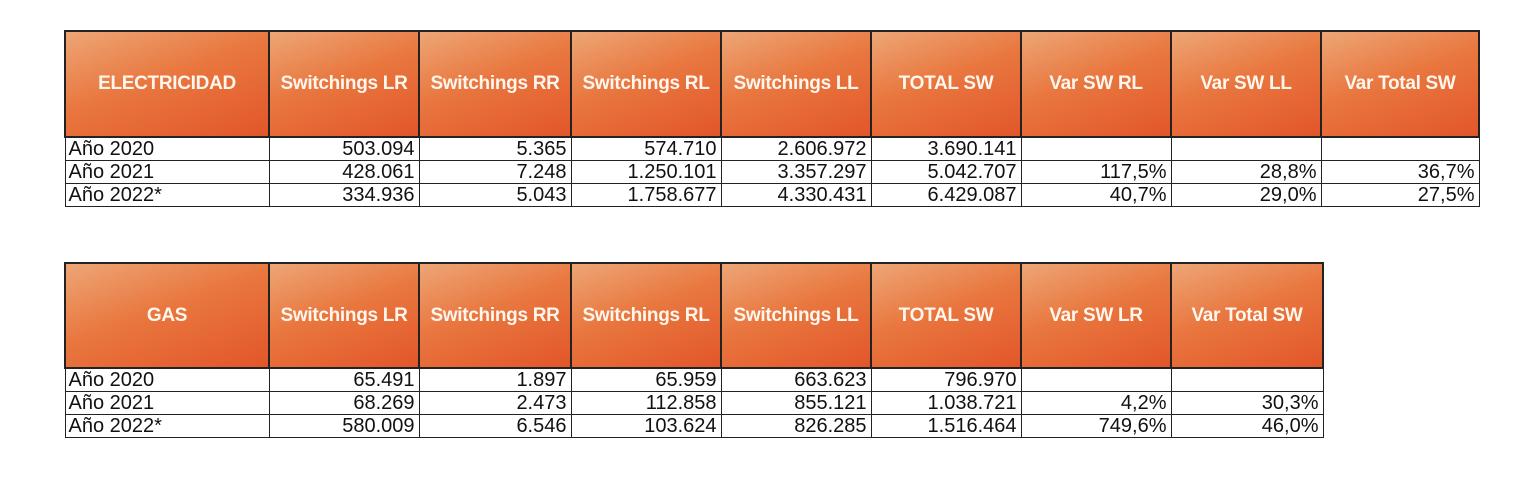 The image size is (1518, 490). Describe the element at coordinates (946, 195) in the screenshot. I see `table-cell: 6.429.087` at that location.